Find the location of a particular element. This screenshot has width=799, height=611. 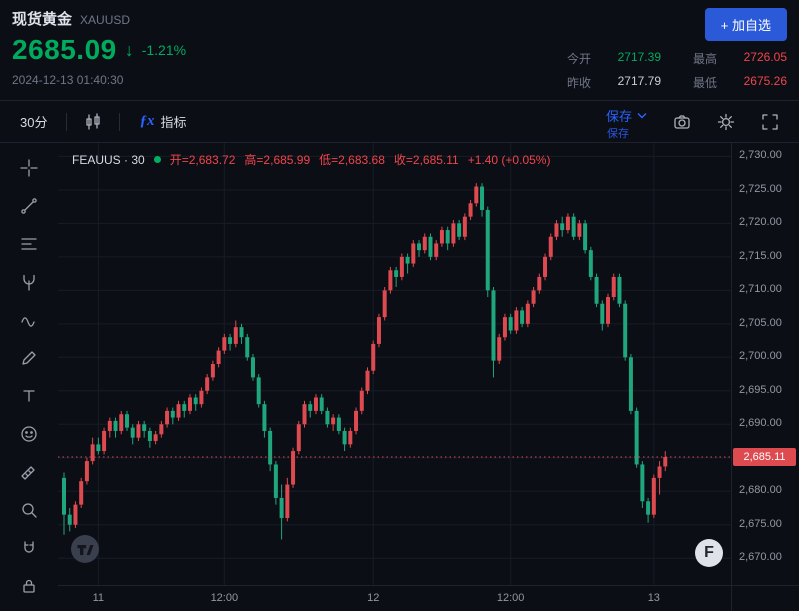

zoom-icon is located at coordinates (29, 510).